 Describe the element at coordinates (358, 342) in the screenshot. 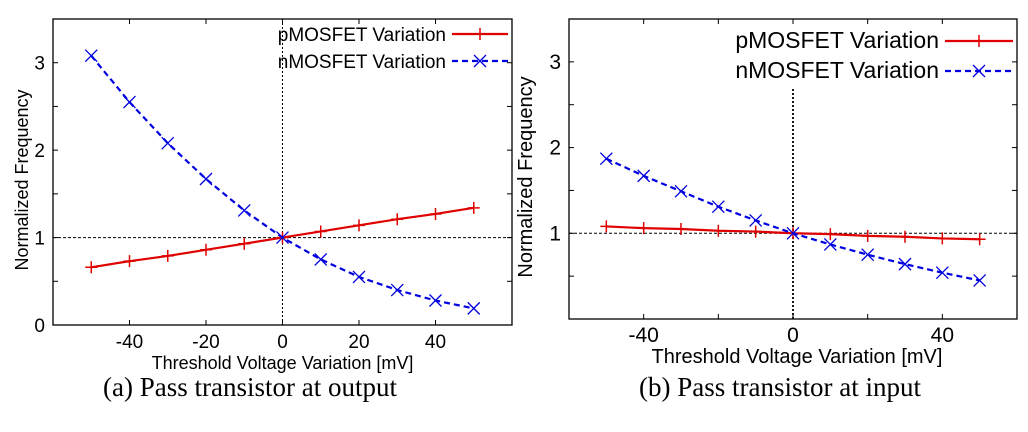

I see `x-tick-label: 20` at that location.